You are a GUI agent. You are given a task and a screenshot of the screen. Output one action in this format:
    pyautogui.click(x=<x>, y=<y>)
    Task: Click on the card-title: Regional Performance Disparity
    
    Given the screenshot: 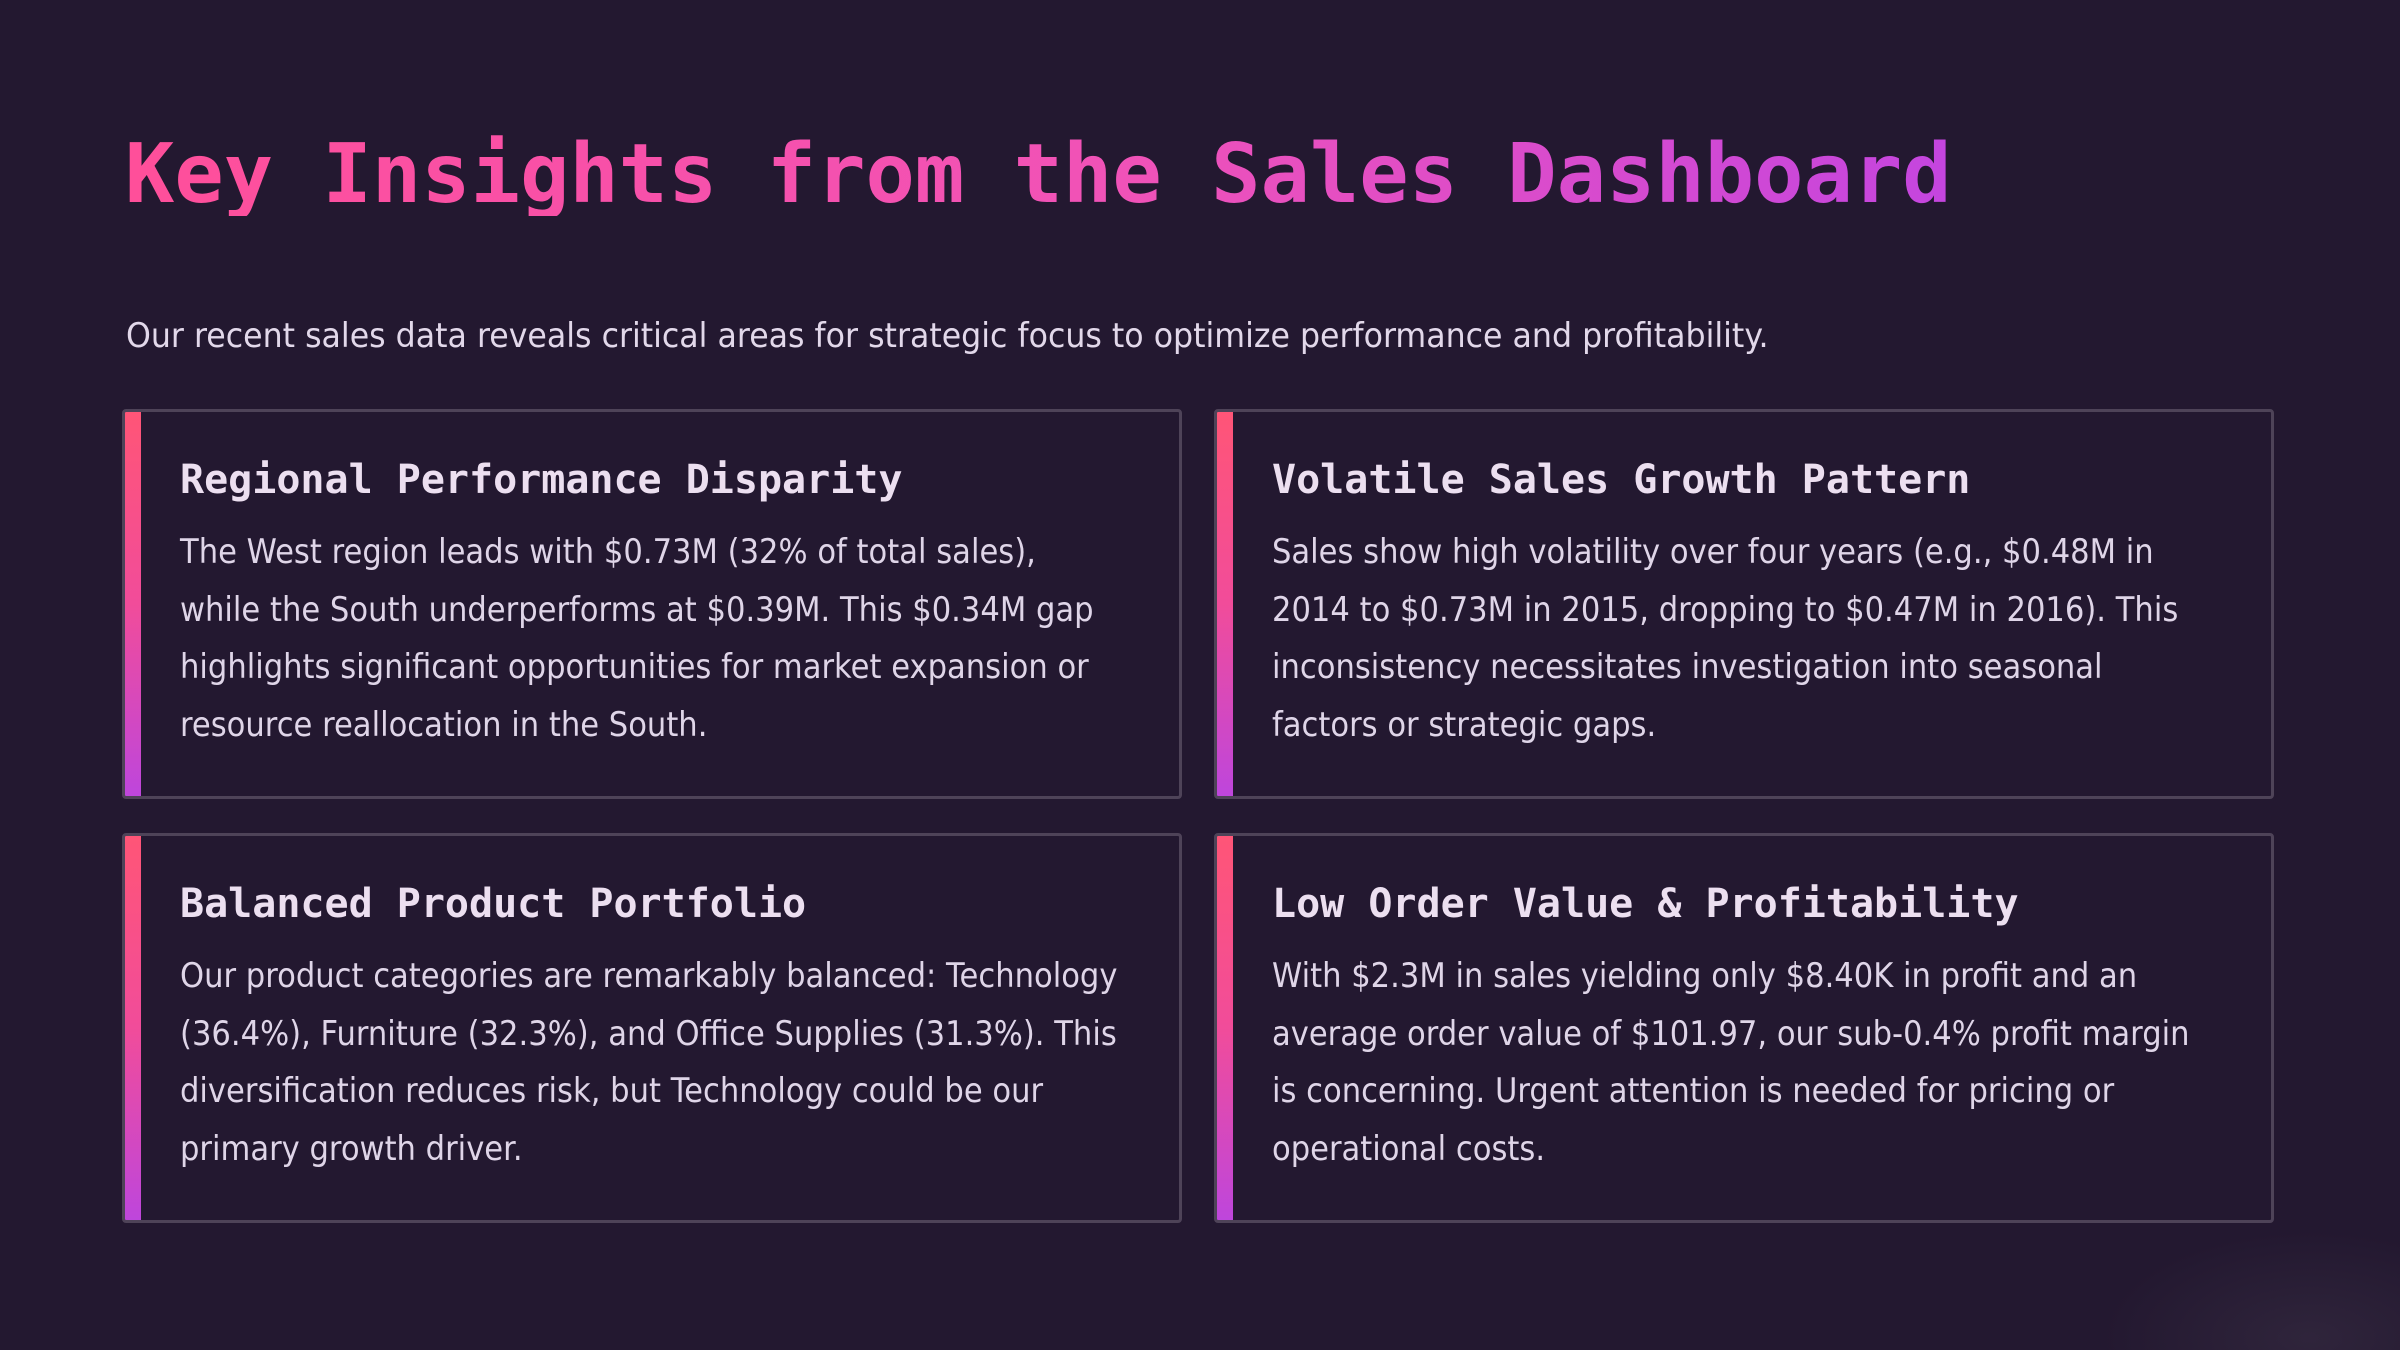 What is the action you would take?
    pyautogui.click(x=541, y=480)
    